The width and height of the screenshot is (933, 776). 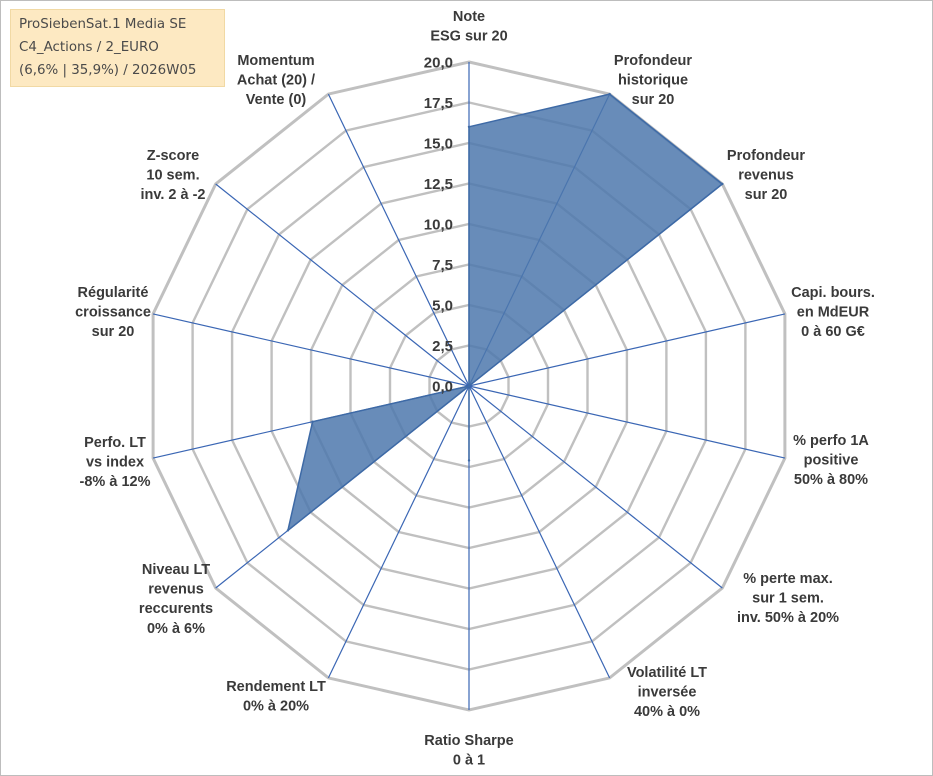 What do you see at coordinates (442, 265) in the screenshot?
I see `radial-tick-label: 7,5` at bounding box center [442, 265].